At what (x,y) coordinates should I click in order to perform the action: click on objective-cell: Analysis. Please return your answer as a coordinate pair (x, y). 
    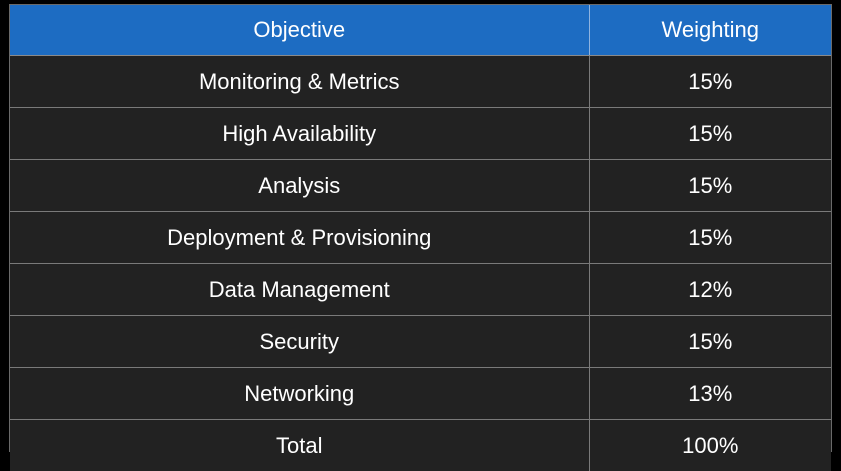
    Looking at the image, I should click on (299, 186).